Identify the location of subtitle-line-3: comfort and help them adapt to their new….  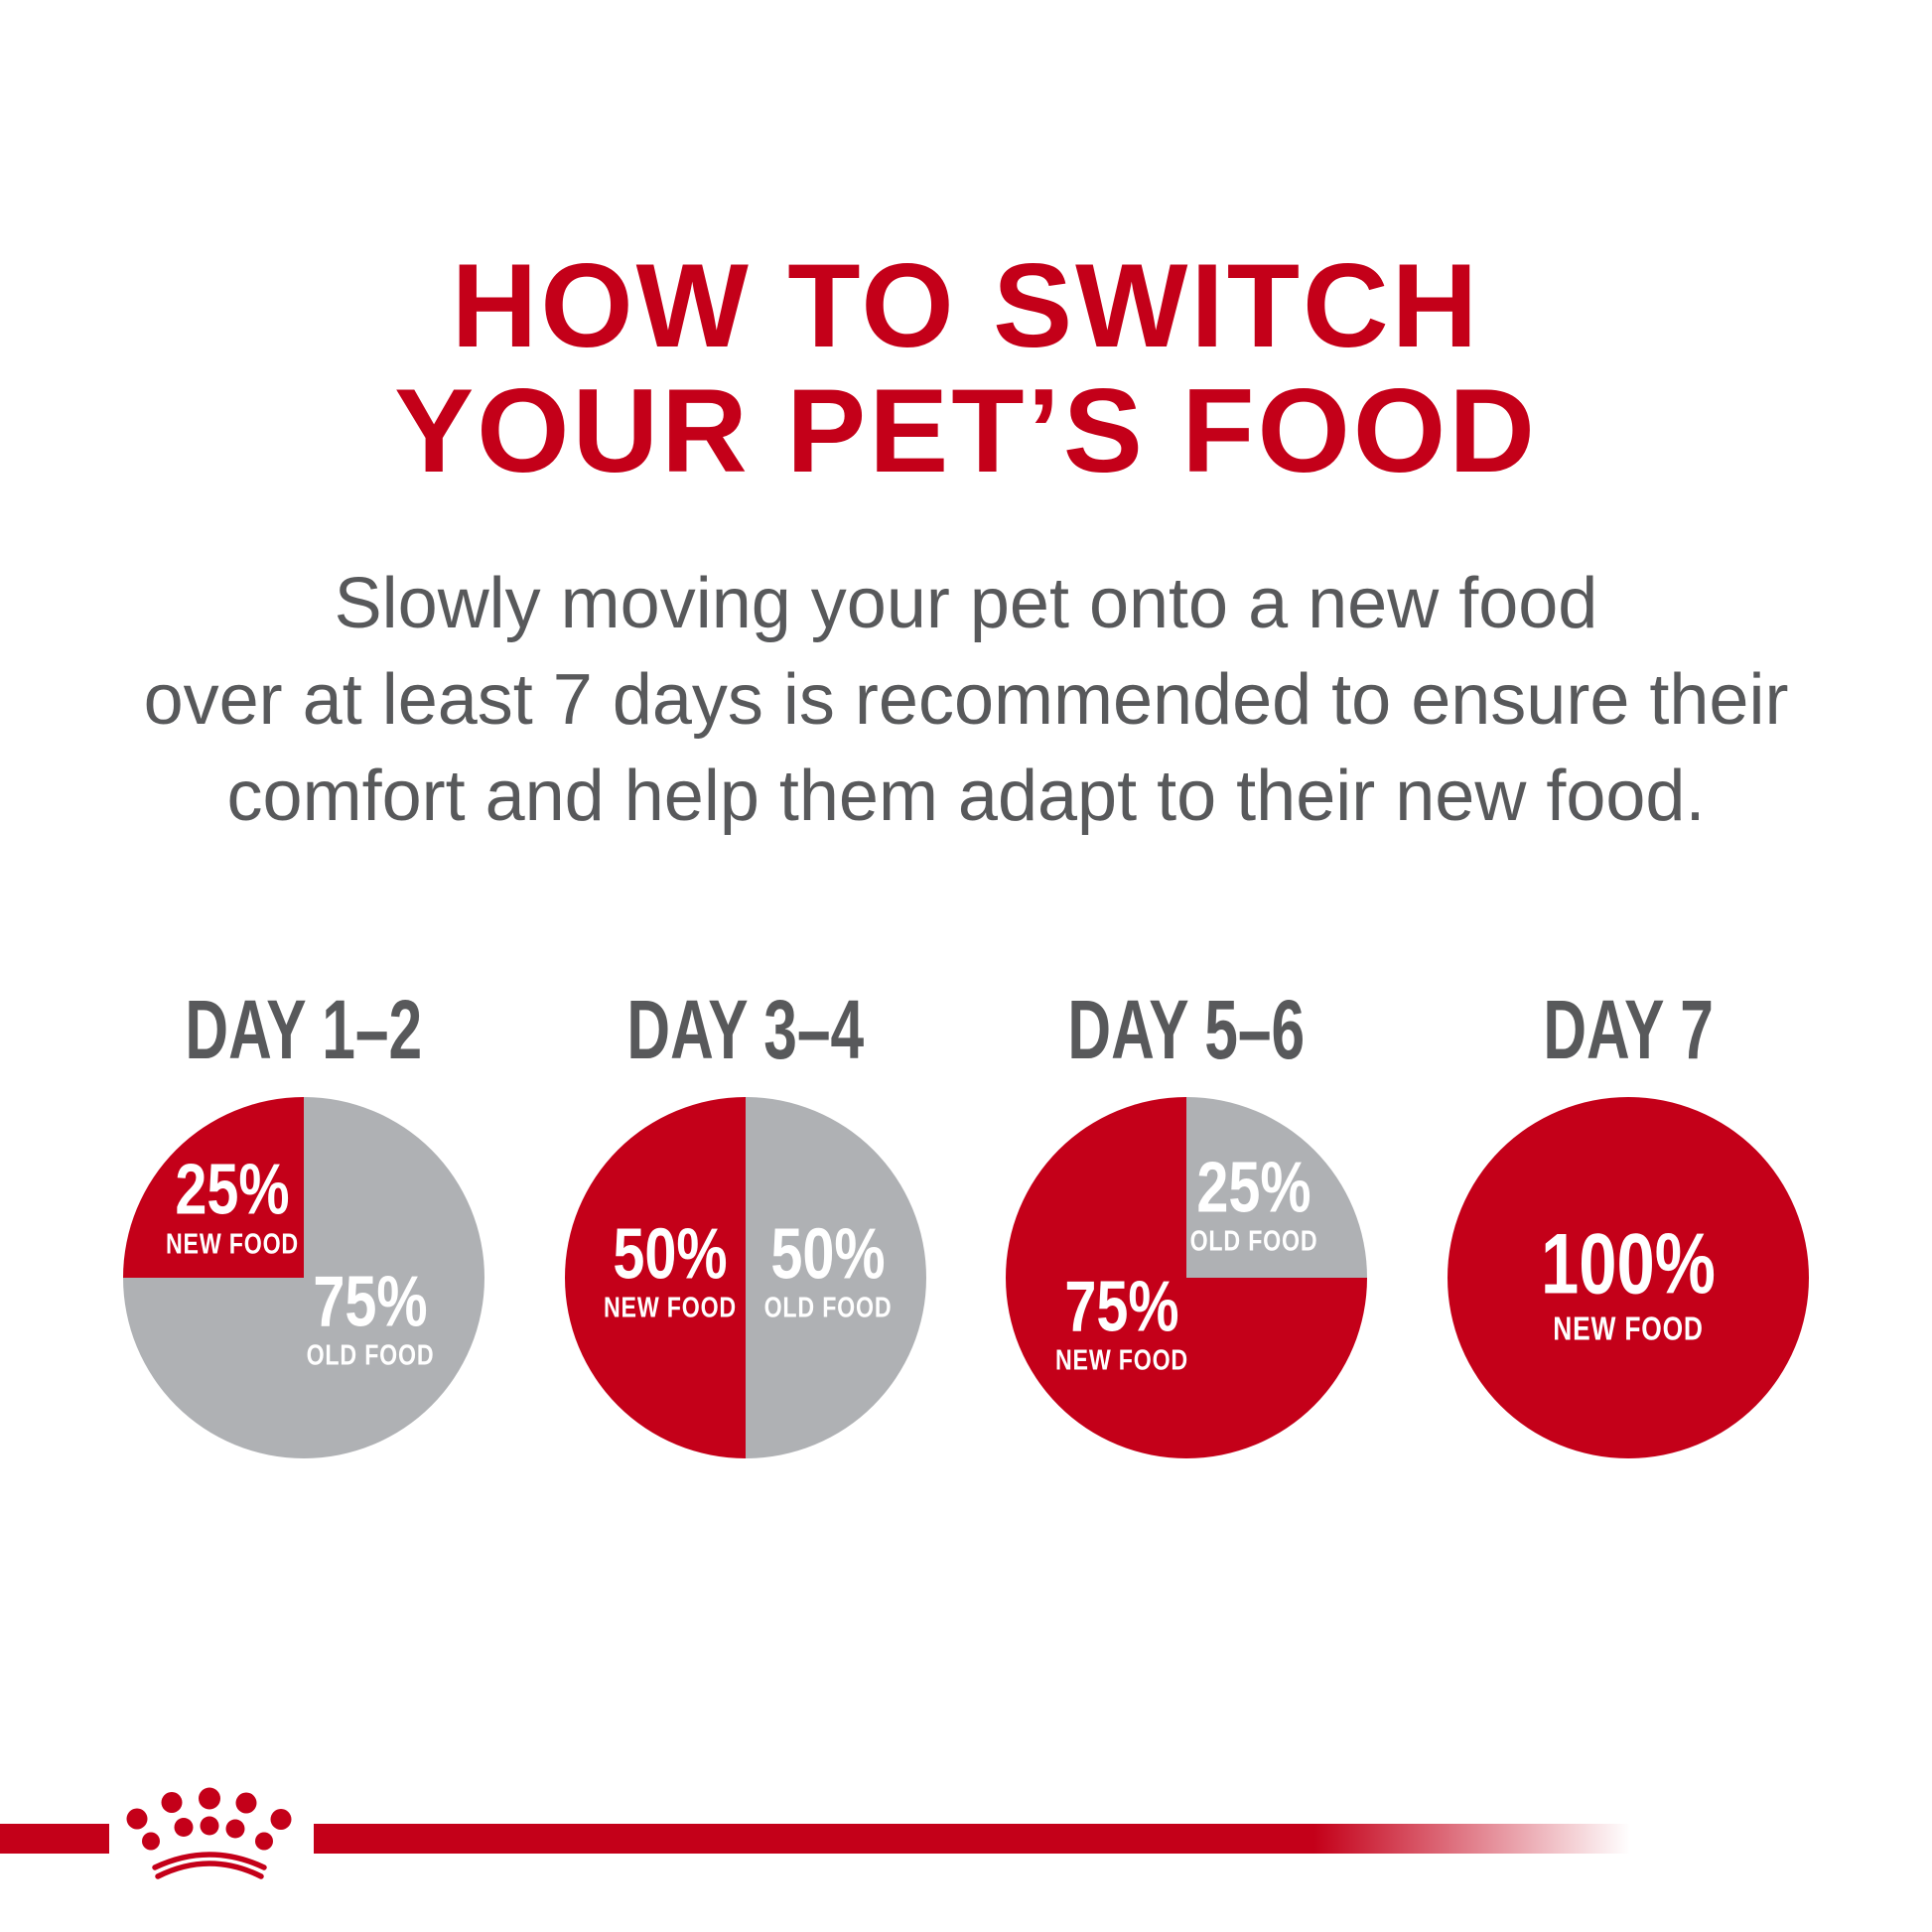
(966, 796).